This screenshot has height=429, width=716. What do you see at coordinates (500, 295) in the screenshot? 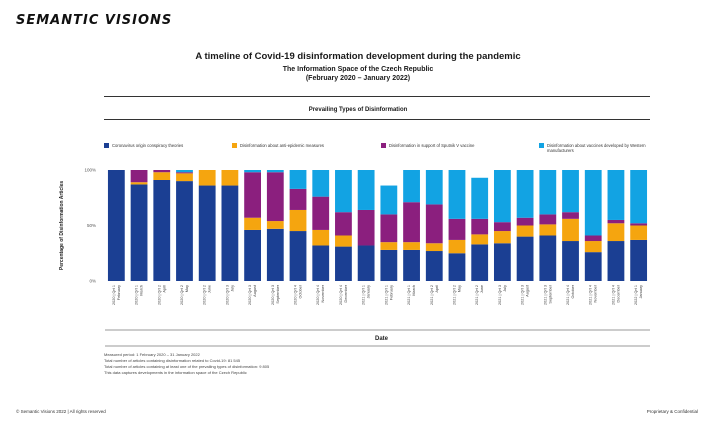
I see `x-tick-text: 2021 | Qrt 3` at bounding box center [500, 295].